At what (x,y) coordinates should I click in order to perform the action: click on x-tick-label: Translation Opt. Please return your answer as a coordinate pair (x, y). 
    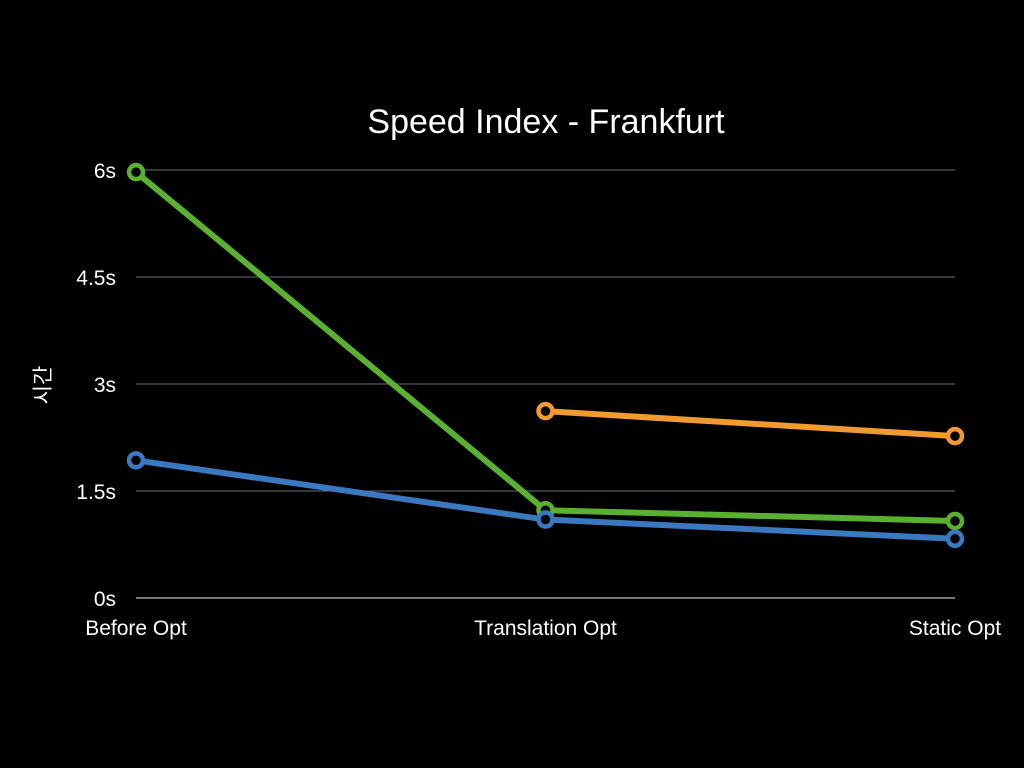
    Looking at the image, I should click on (545, 628).